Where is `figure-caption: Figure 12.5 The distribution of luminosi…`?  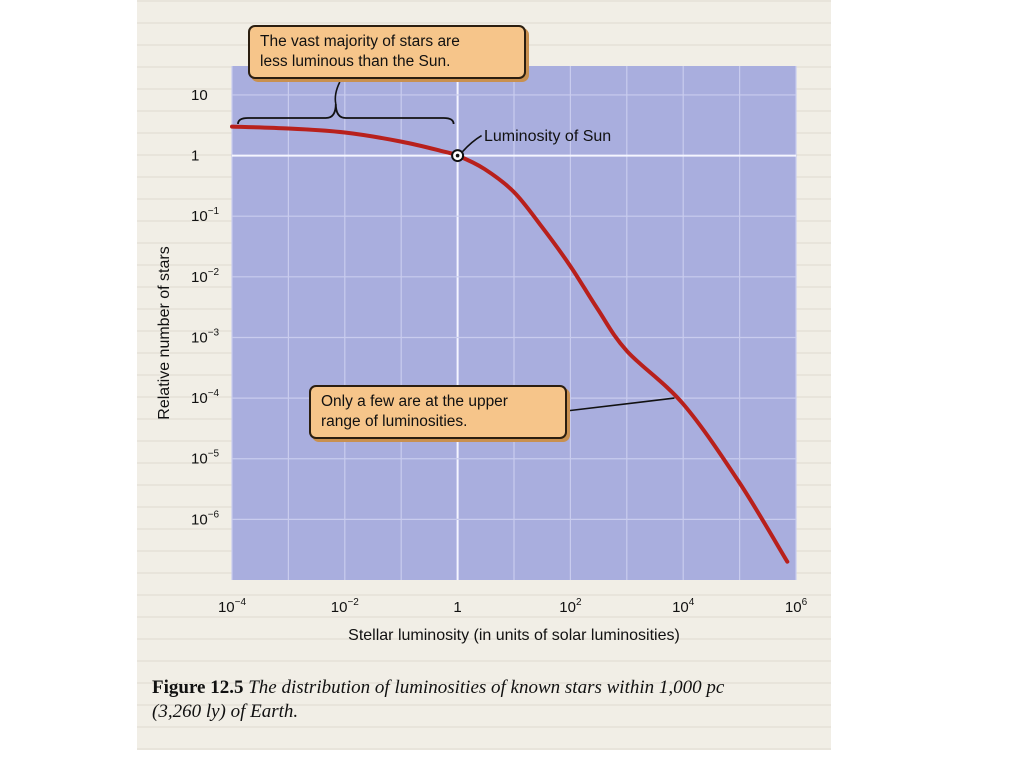 figure-caption: Figure 12.5 The distribution of luminosi… is located at coordinates (452, 700).